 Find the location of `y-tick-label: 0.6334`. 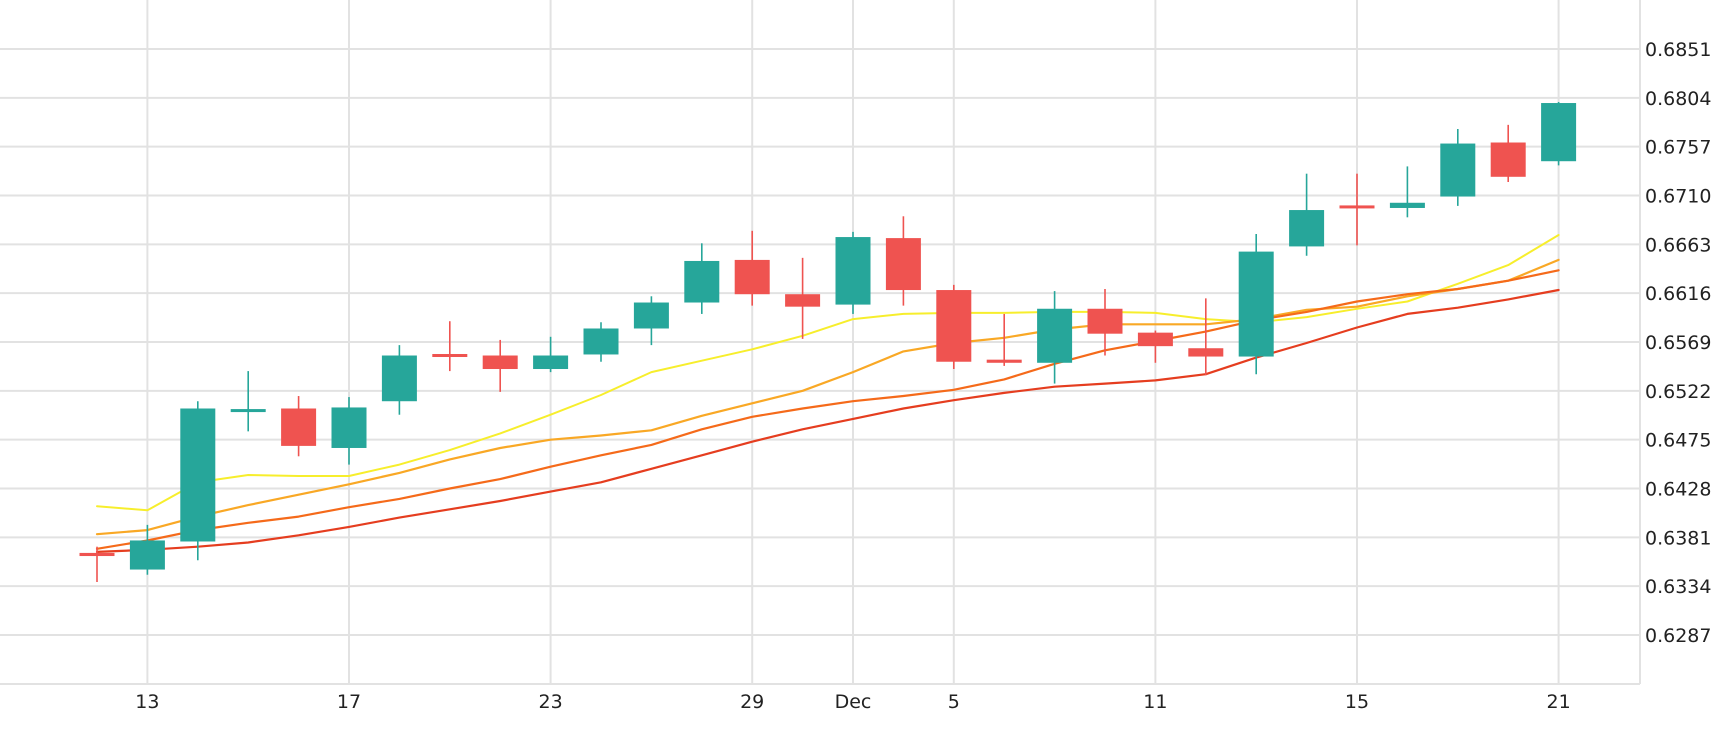

y-tick-label: 0.6334 is located at coordinates (1678, 587).